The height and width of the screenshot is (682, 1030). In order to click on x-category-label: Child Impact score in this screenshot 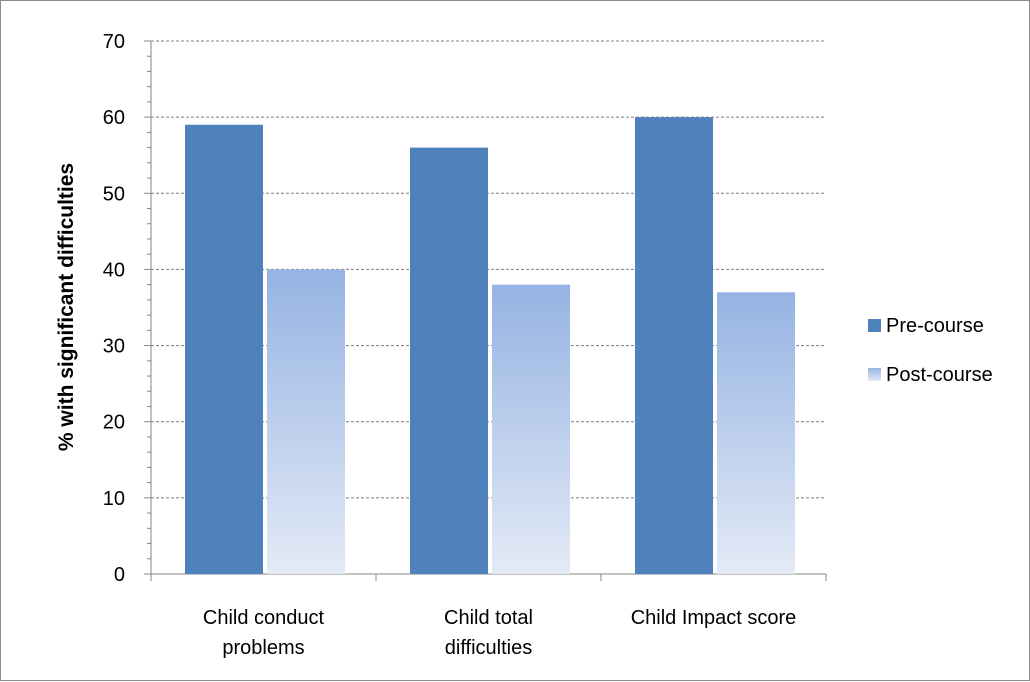, I will do `click(714, 618)`.